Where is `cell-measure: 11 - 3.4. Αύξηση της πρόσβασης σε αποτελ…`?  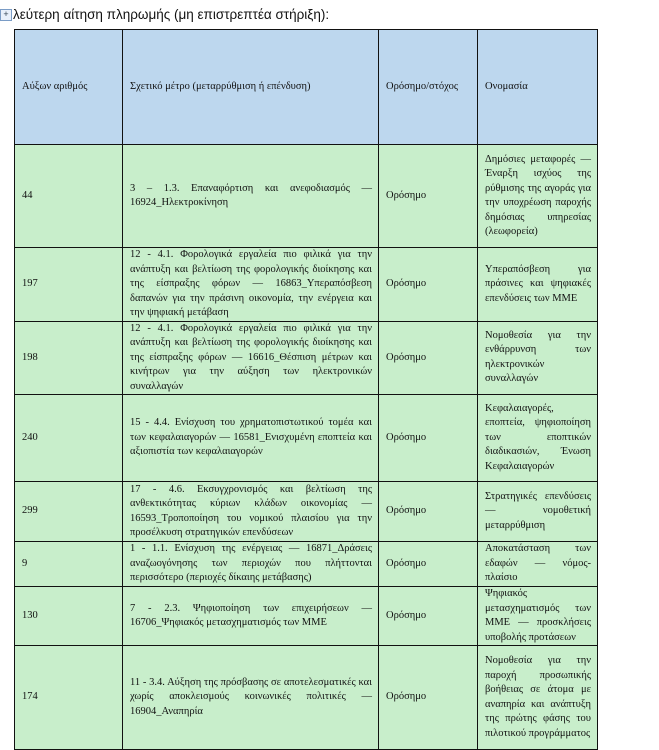 cell-measure: 11 - 3.4. Αύξηση της πρόσβασης σε αποτελ… is located at coordinates (250, 697).